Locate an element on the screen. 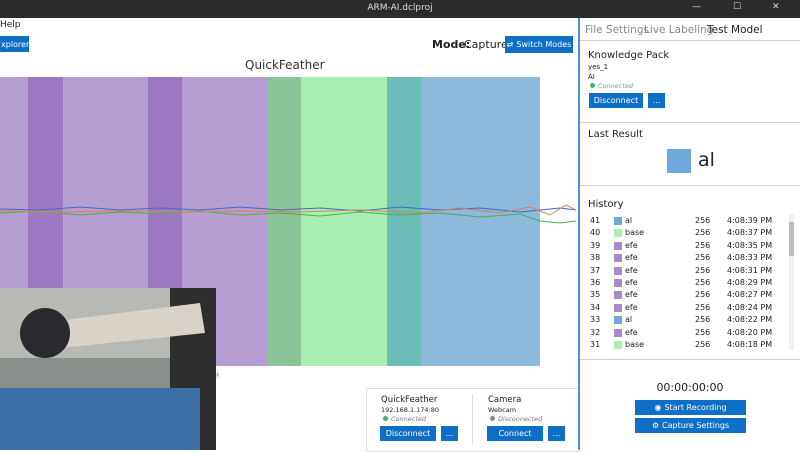 The width and height of the screenshot is (800, 452). switch-modes-button: ⇄ Switch Modes is located at coordinates (539, 44).